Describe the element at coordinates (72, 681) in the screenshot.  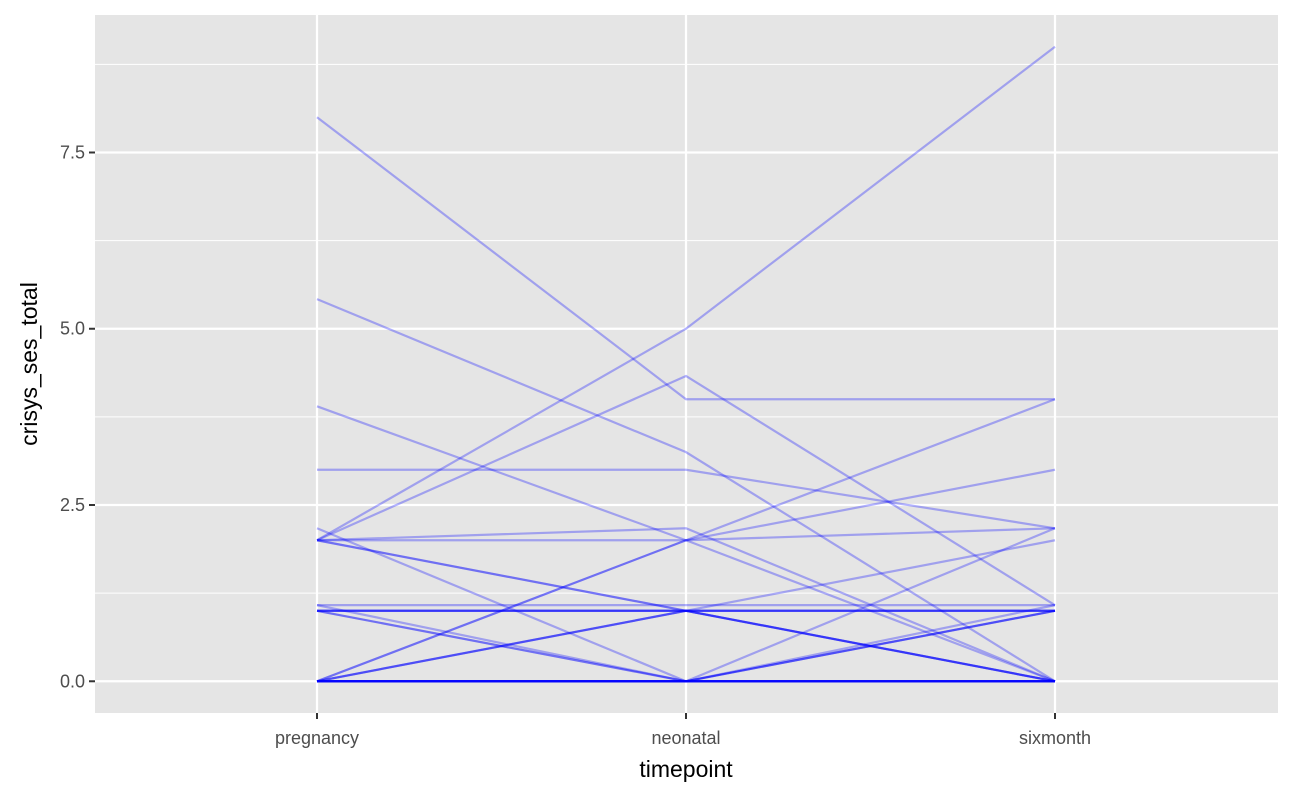
I see `y-tick-label: 0.0` at that location.